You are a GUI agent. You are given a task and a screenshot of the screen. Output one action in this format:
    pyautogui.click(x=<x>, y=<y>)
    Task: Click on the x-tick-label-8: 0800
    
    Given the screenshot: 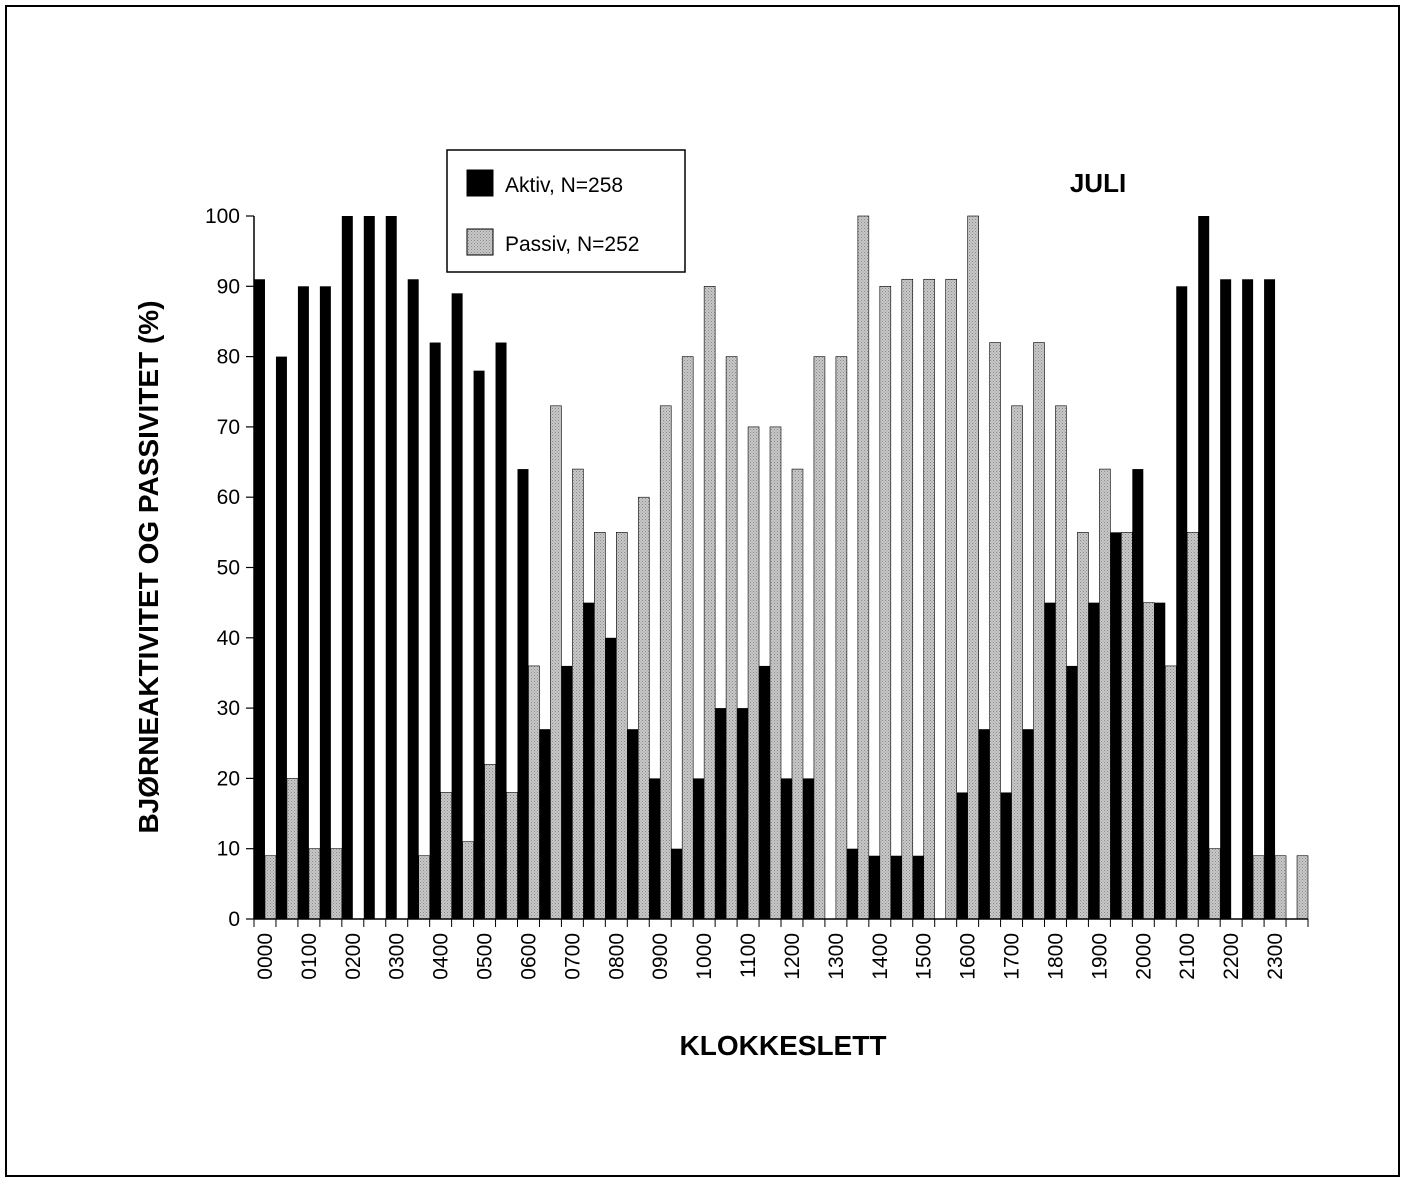 What is the action you would take?
    pyautogui.click(x=616, y=956)
    